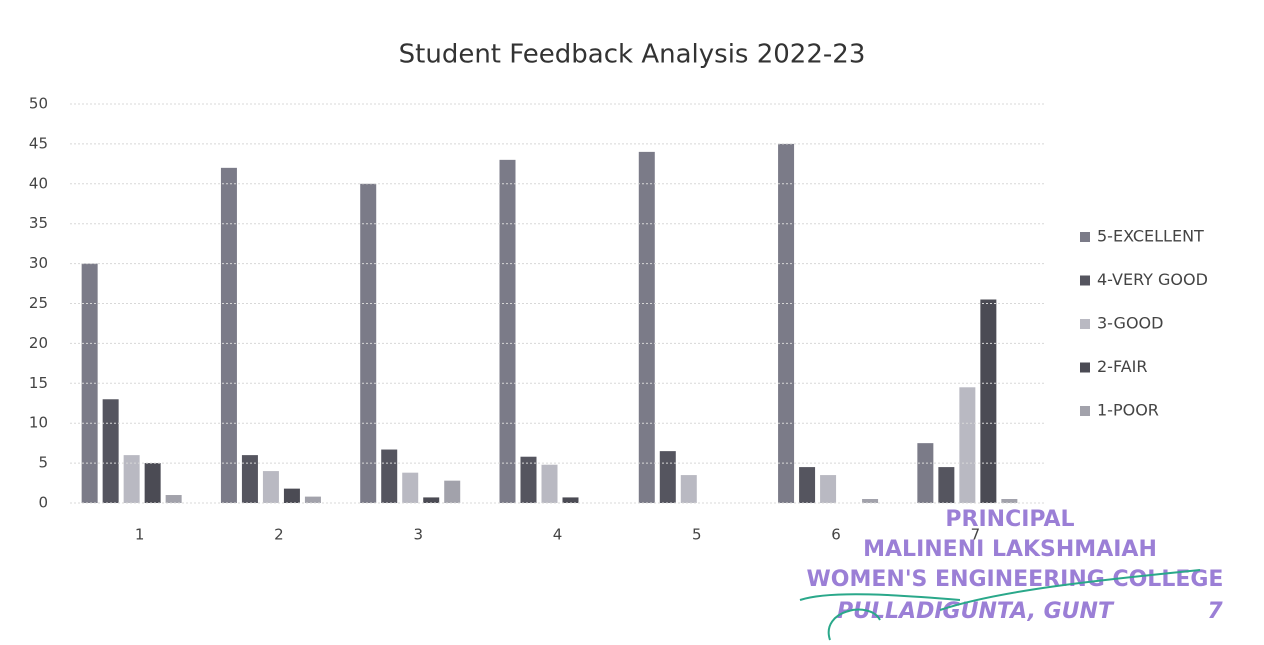 The image size is (1264, 645). Describe the element at coordinates (279, 535) in the screenshot. I see `x-tick-label: 2` at that location.